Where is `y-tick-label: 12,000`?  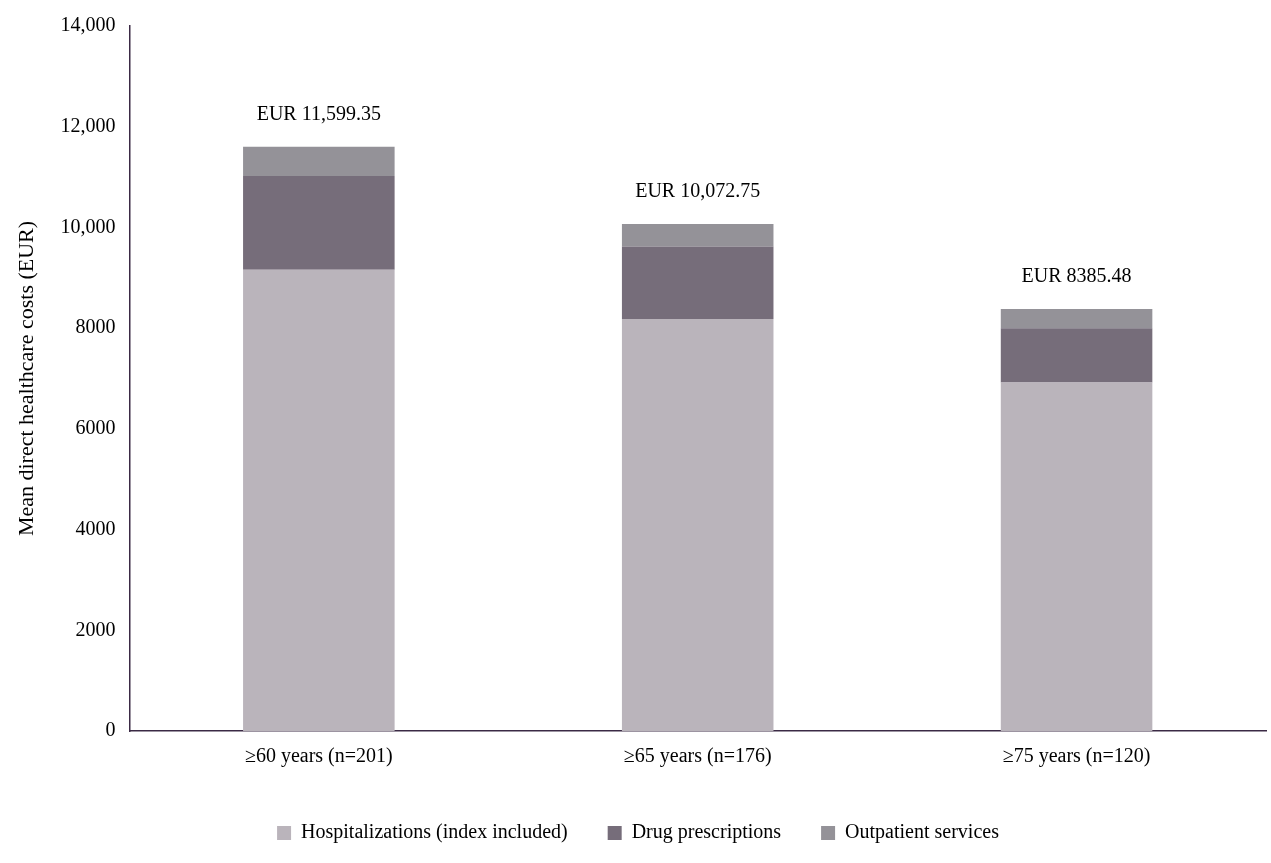
y-tick-label: 12,000 is located at coordinates (88, 124).